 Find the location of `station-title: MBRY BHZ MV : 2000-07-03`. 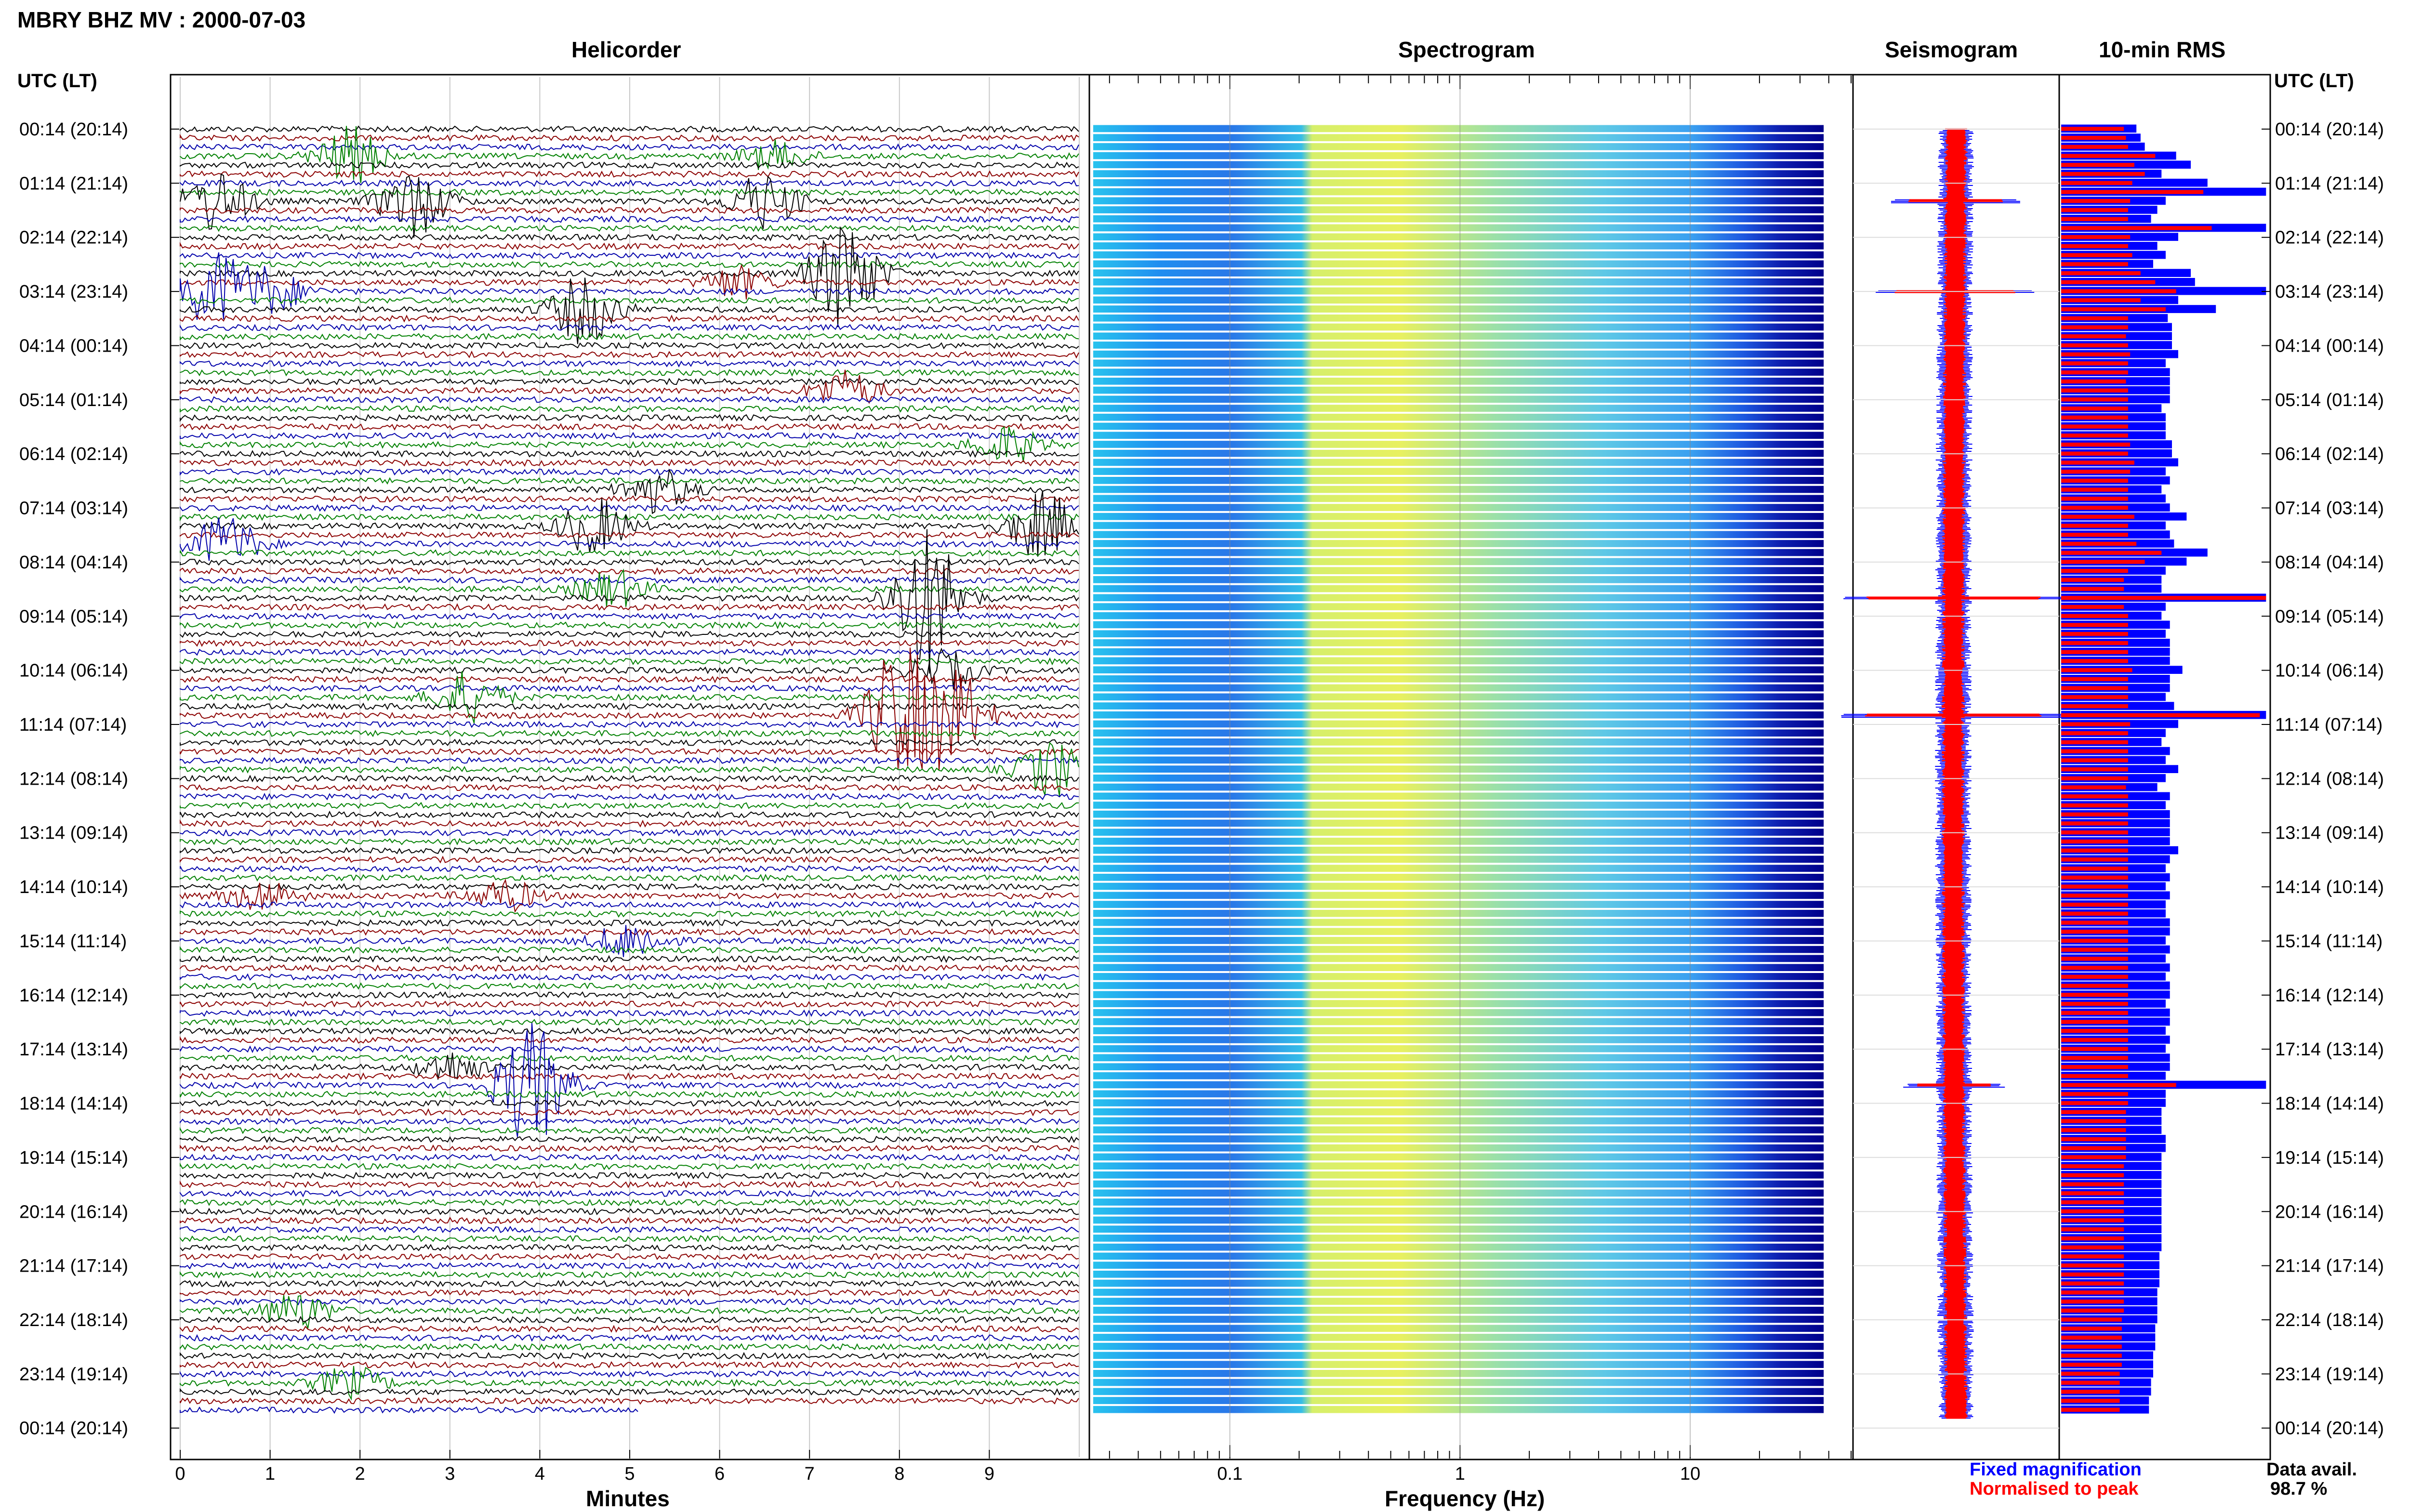

station-title: MBRY BHZ MV : 2000-07-03 is located at coordinates (161, 19).